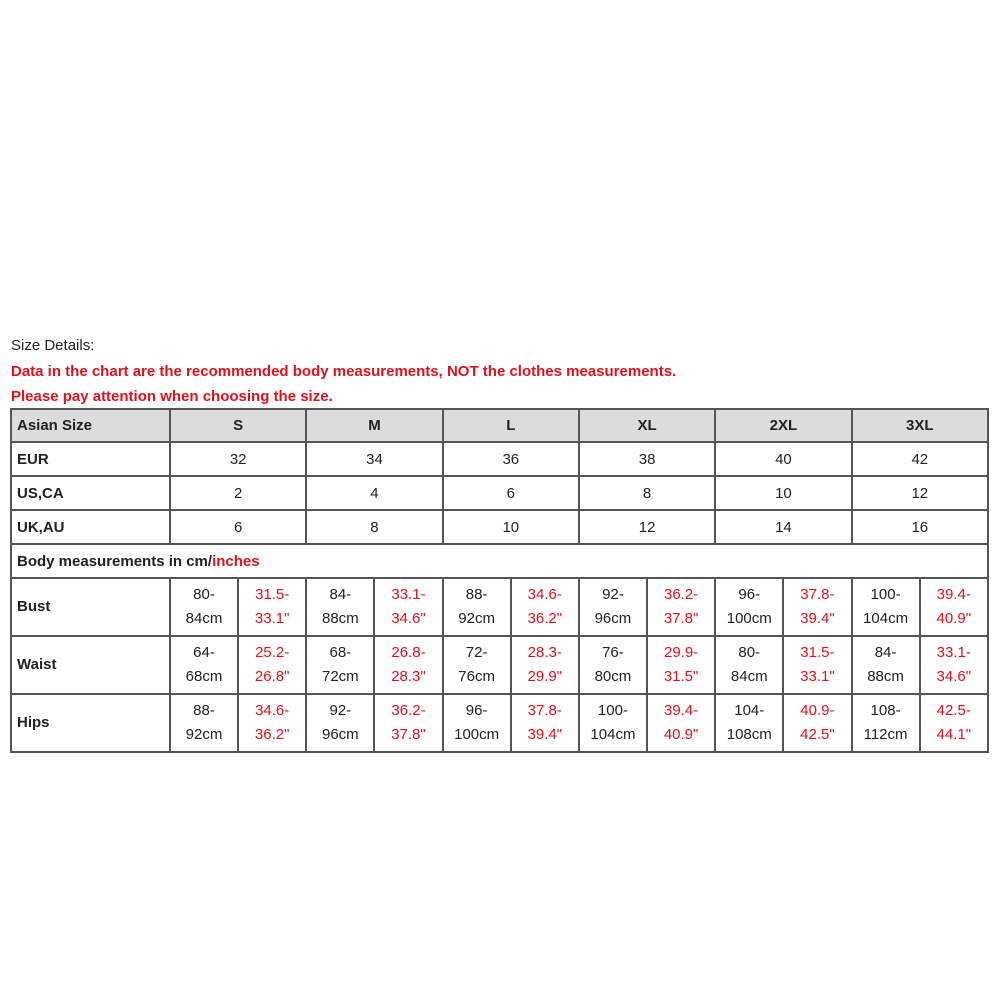  What do you see at coordinates (272, 652) in the screenshot?
I see `inch-value-line: 25.2-` at bounding box center [272, 652].